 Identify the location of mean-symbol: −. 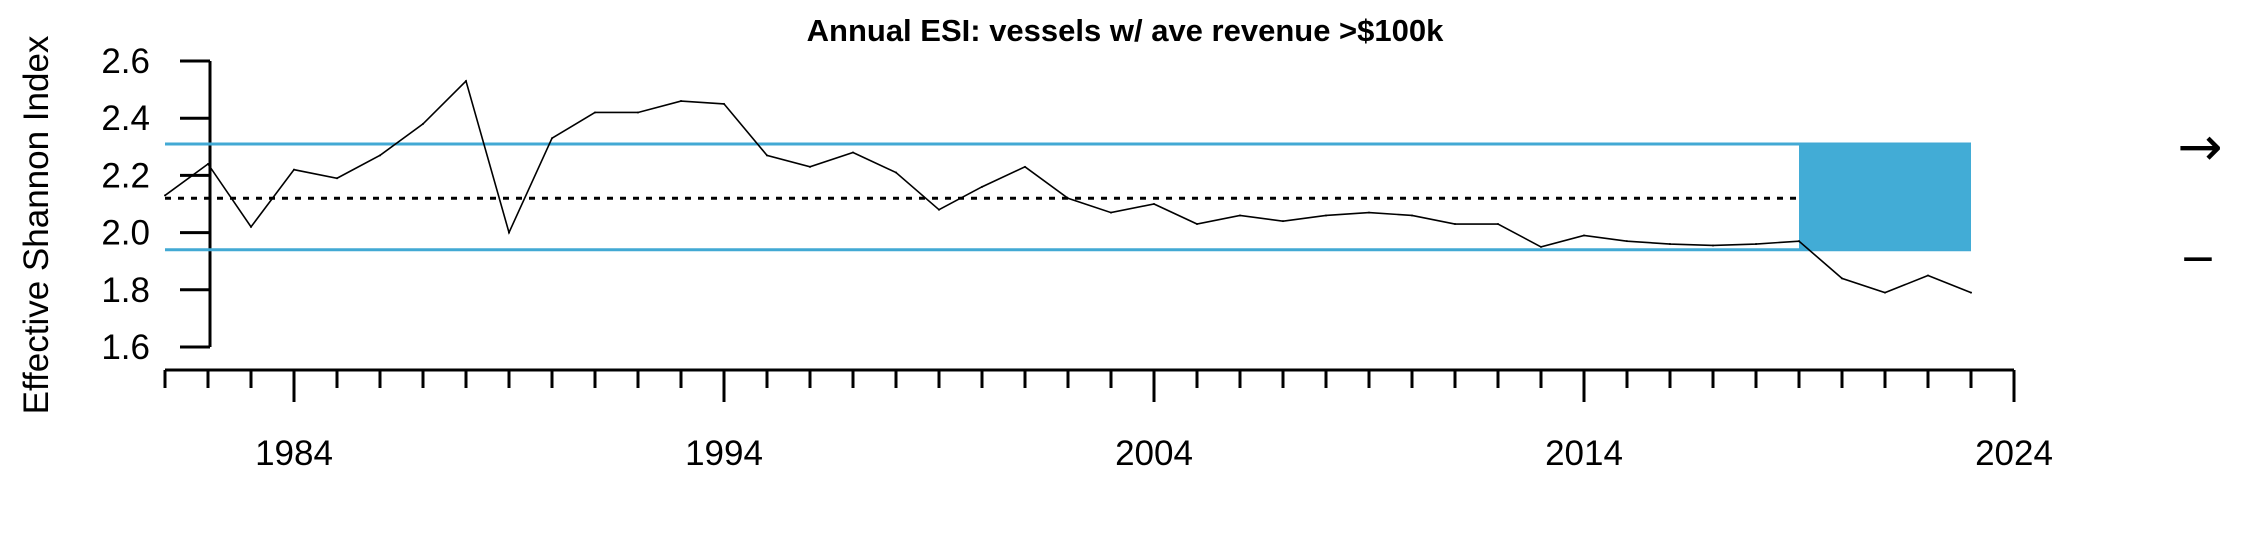
(2198, 258).